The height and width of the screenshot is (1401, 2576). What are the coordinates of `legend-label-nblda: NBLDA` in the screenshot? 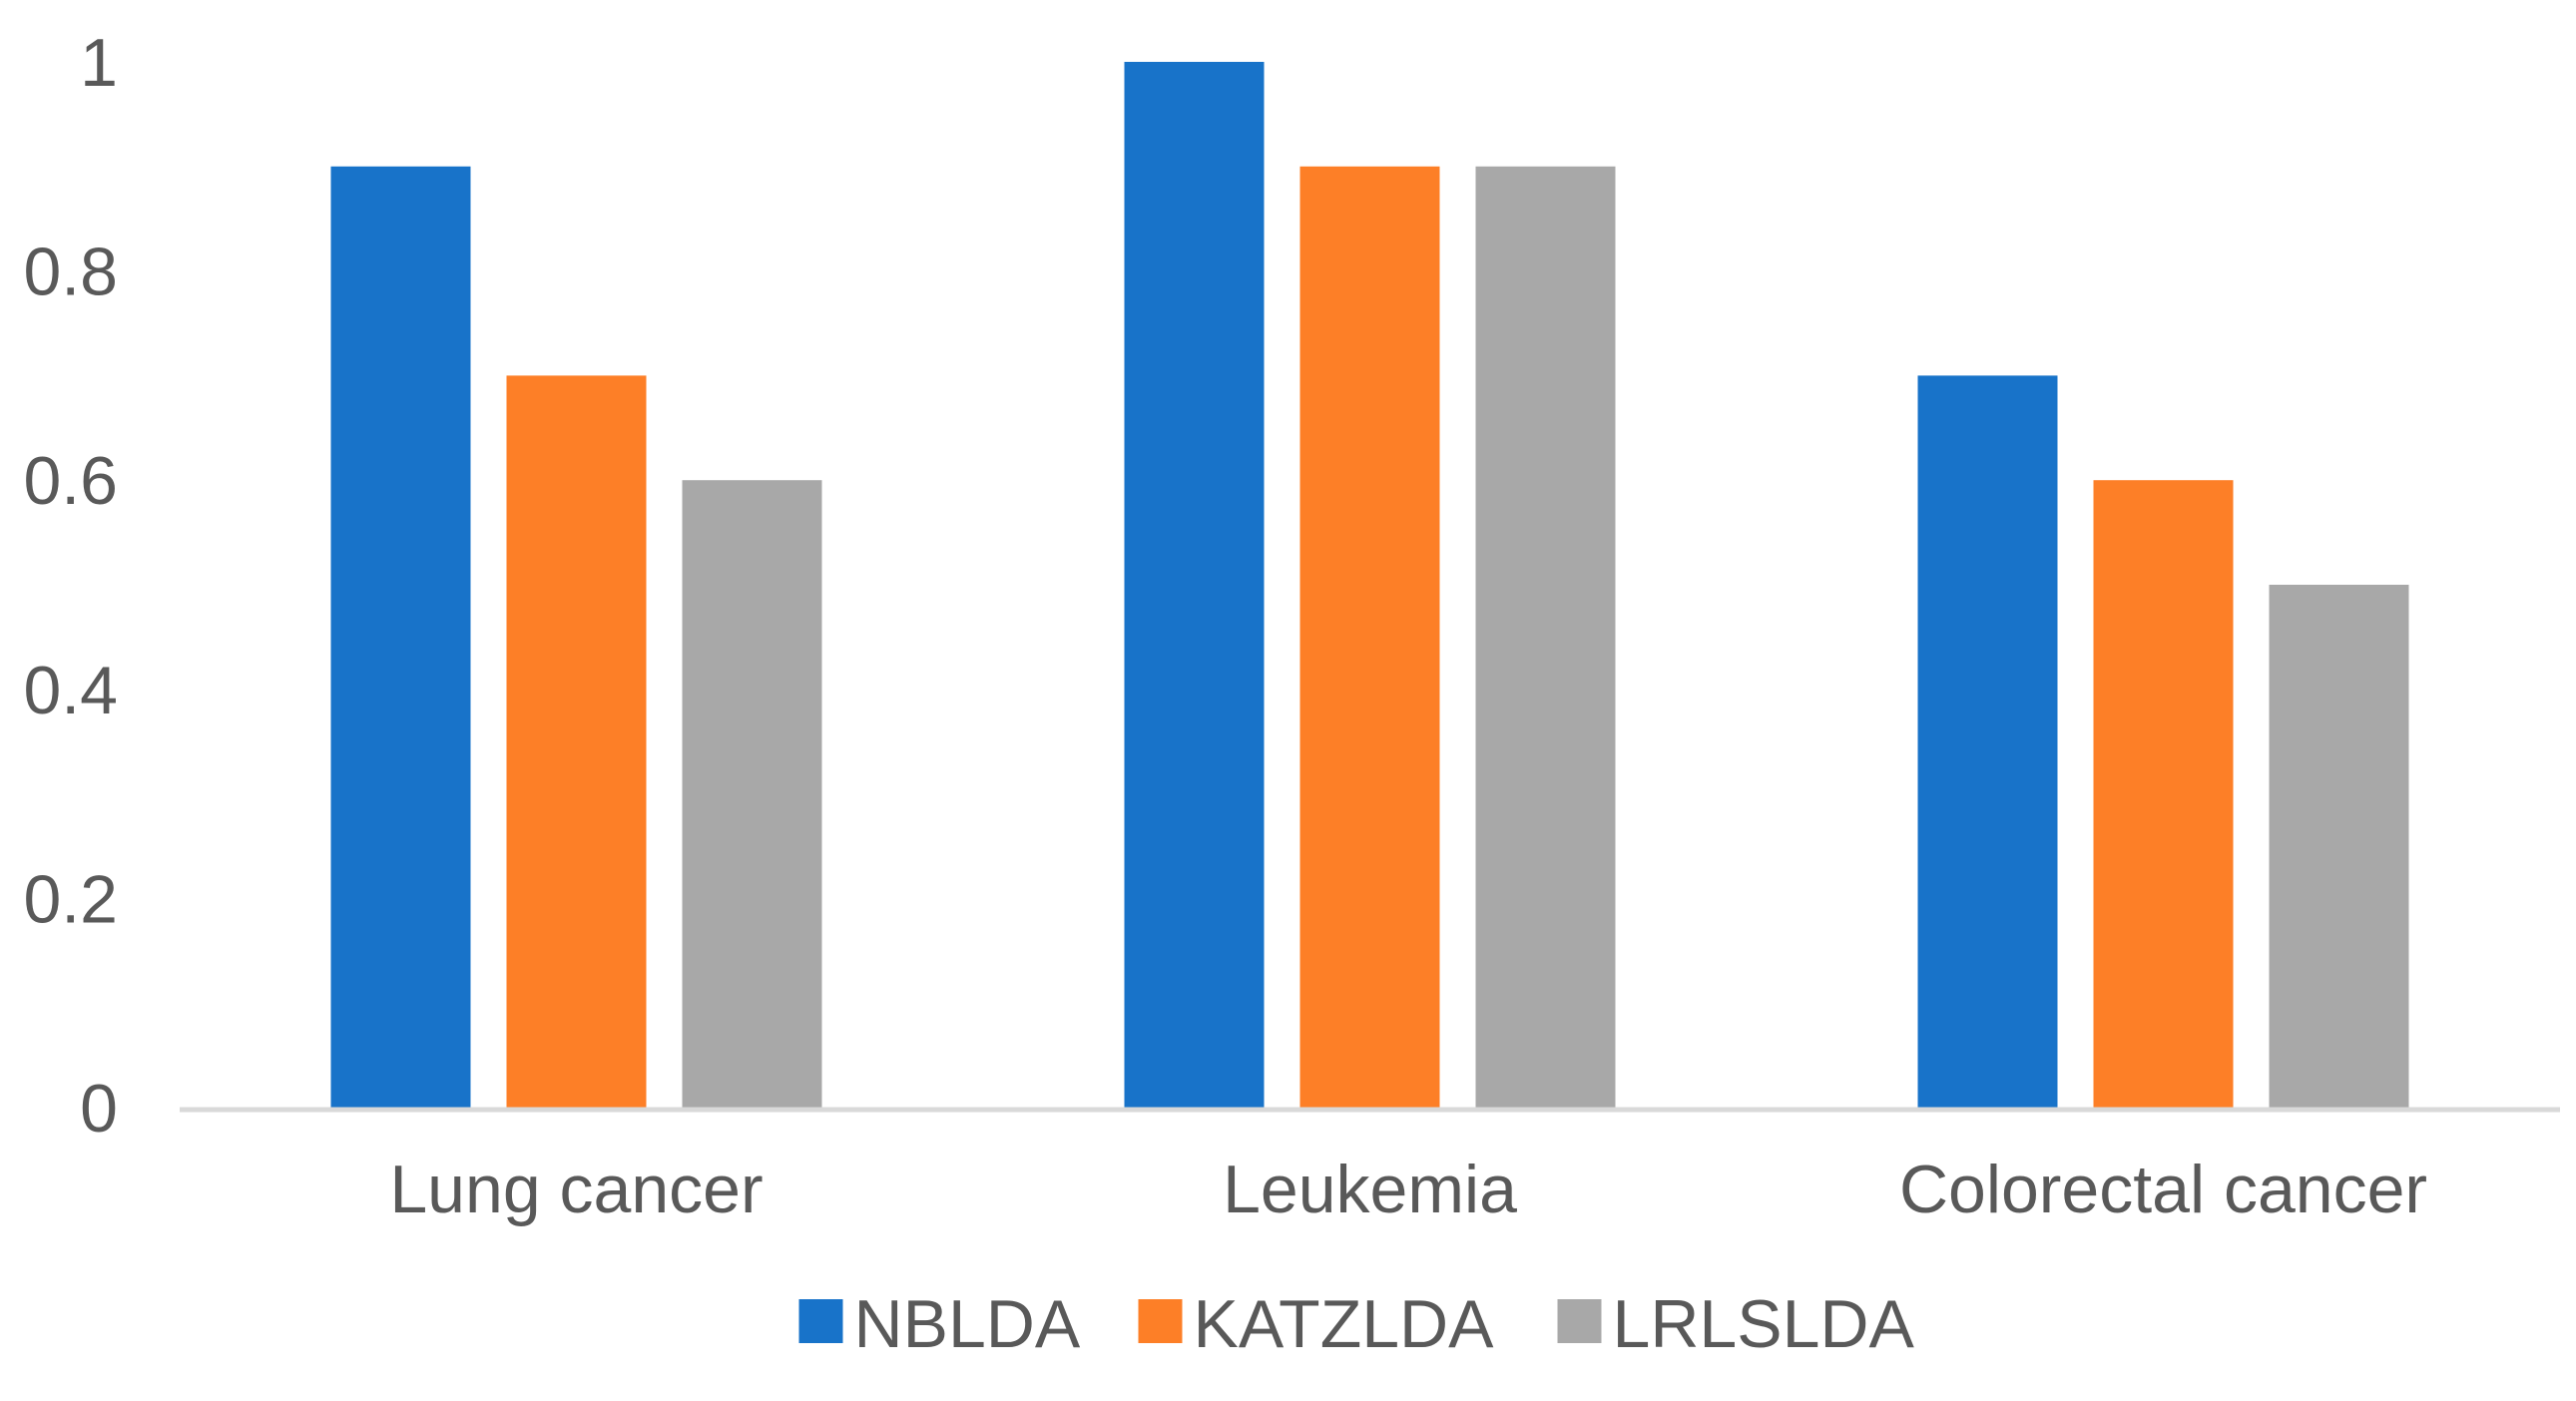 It's located at (968, 1324).